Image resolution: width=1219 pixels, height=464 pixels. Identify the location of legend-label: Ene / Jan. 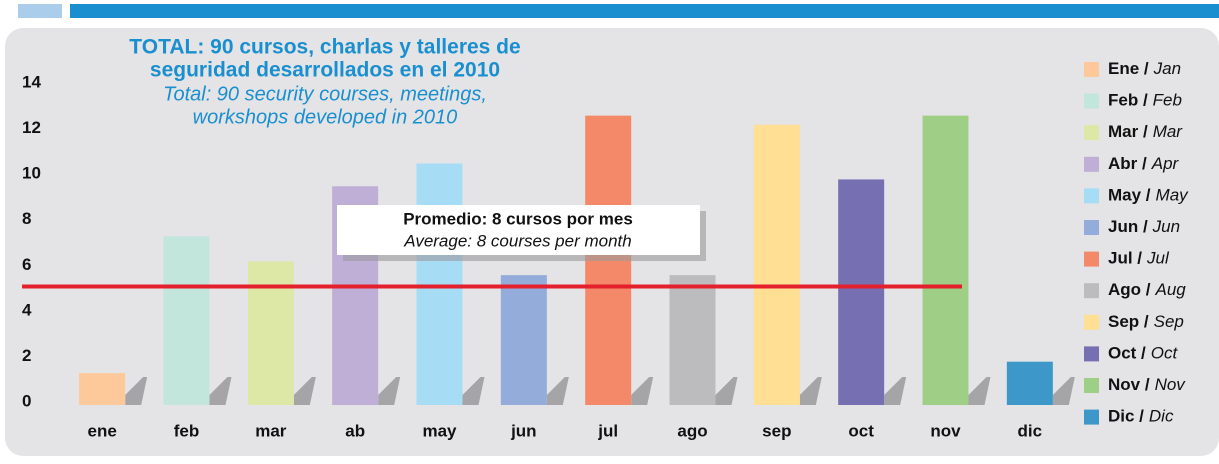
(1144, 68).